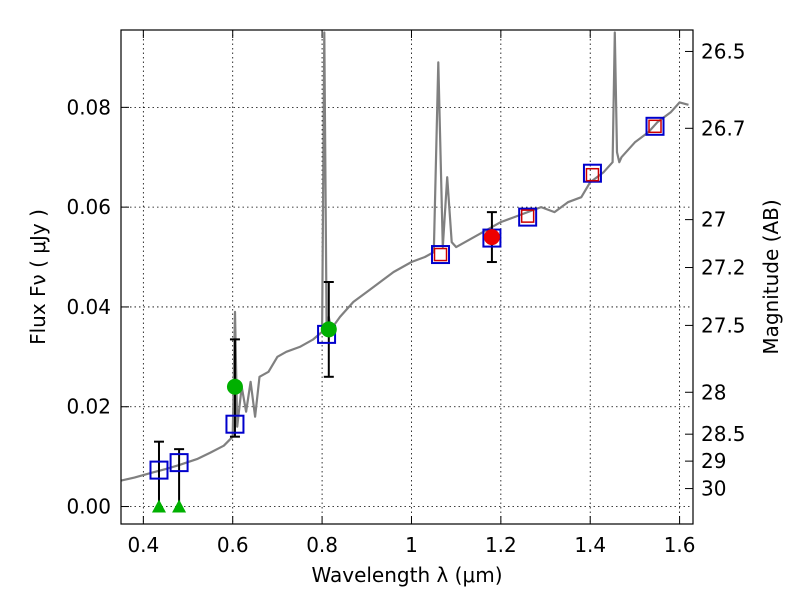 The width and height of the screenshot is (800, 600). What do you see at coordinates (411, 545) in the screenshot?
I see `x-tick-label: 1` at bounding box center [411, 545].